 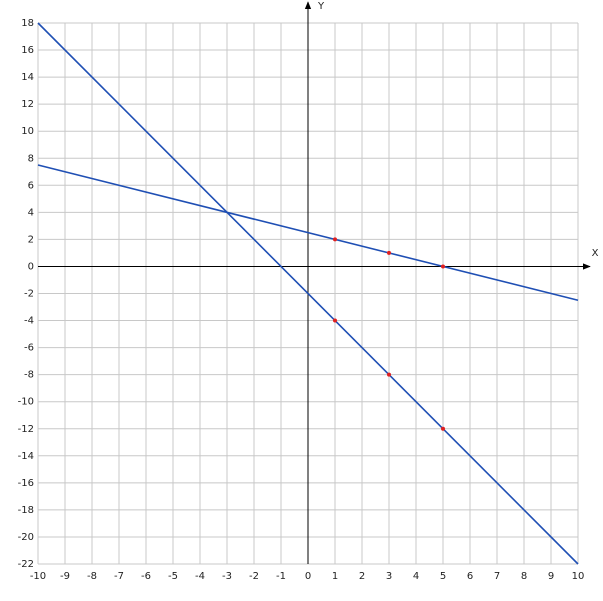 What do you see at coordinates (146, 576) in the screenshot?
I see `x-tick-label: -6` at bounding box center [146, 576].